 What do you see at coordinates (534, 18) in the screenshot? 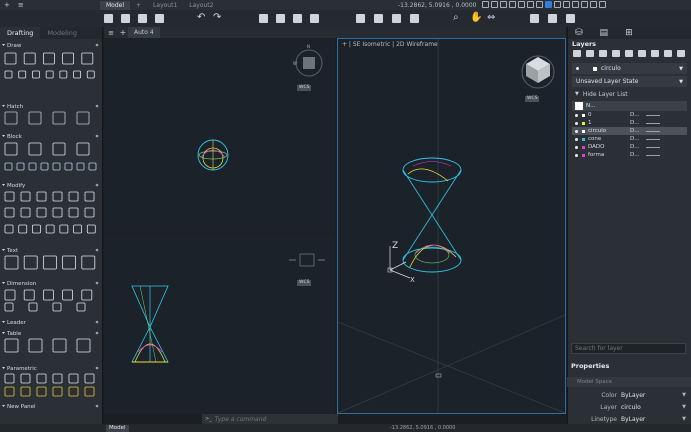
I see `quick-properties-icon` at bounding box center [534, 18].